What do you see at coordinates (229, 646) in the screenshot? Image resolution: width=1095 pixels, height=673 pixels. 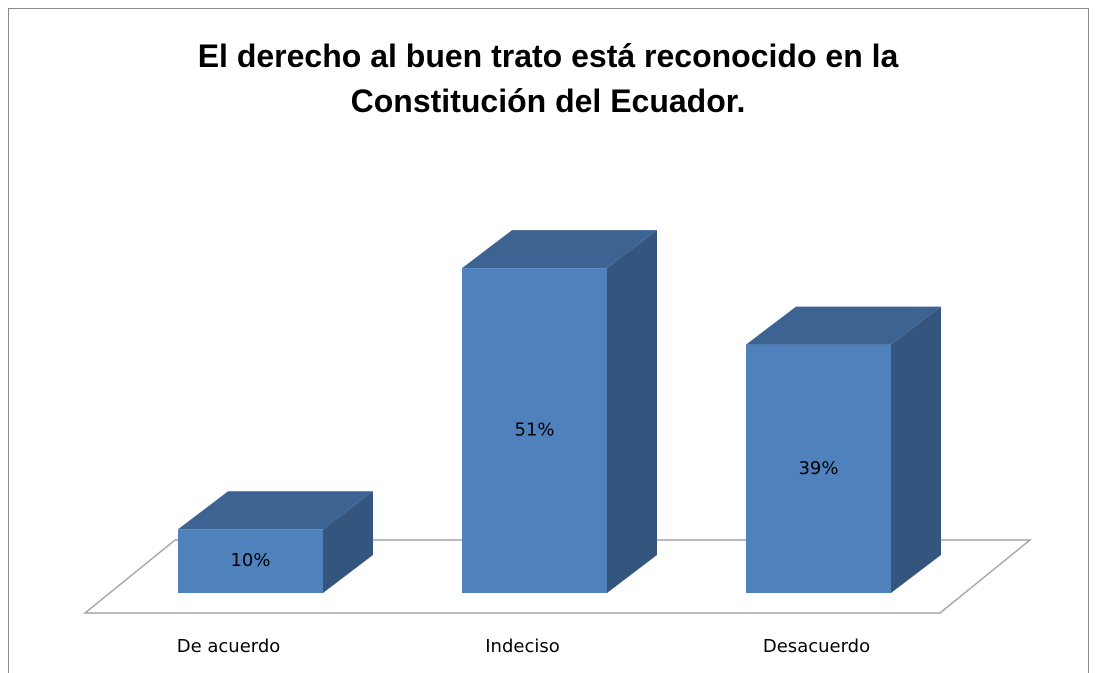 I see `x-tick-label: De acuerdo` at bounding box center [229, 646].